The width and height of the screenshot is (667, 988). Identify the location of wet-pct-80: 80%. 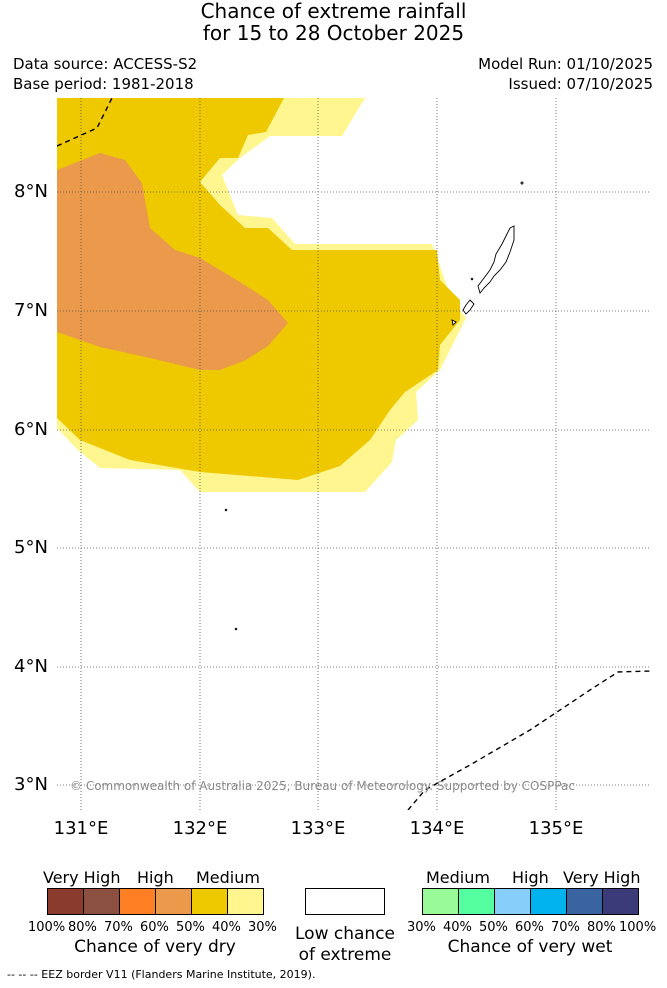
(601, 927).